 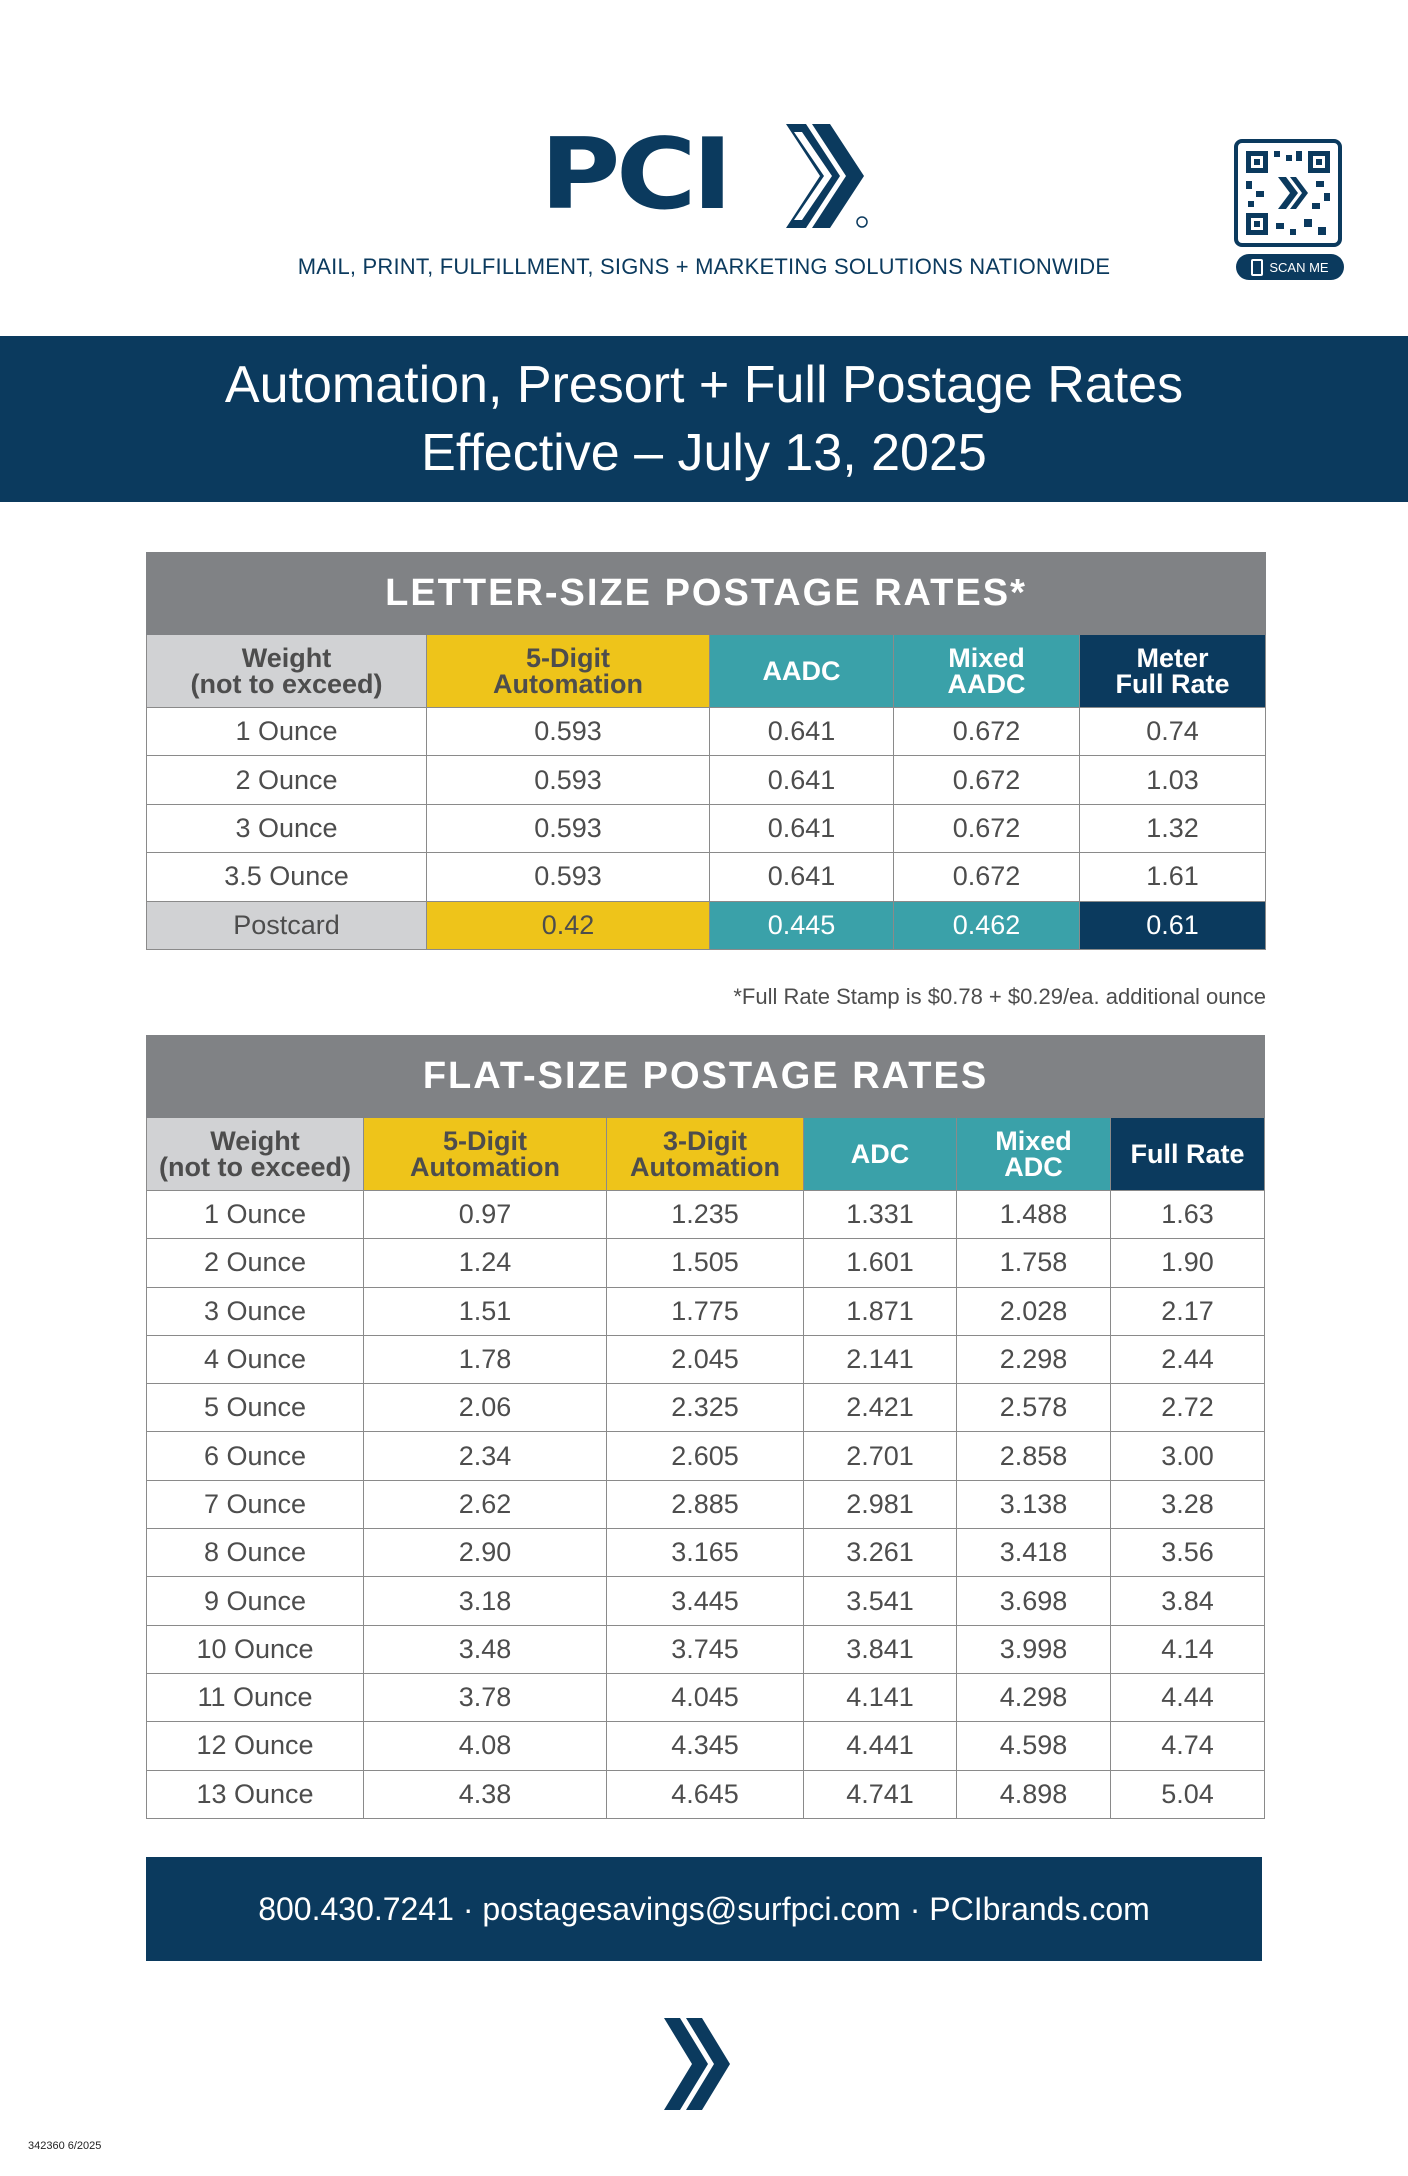 What do you see at coordinates (1187, 1697) in the screenshot?
I see `rate-cell: 4.44` at bounding box center [1187, 1697].